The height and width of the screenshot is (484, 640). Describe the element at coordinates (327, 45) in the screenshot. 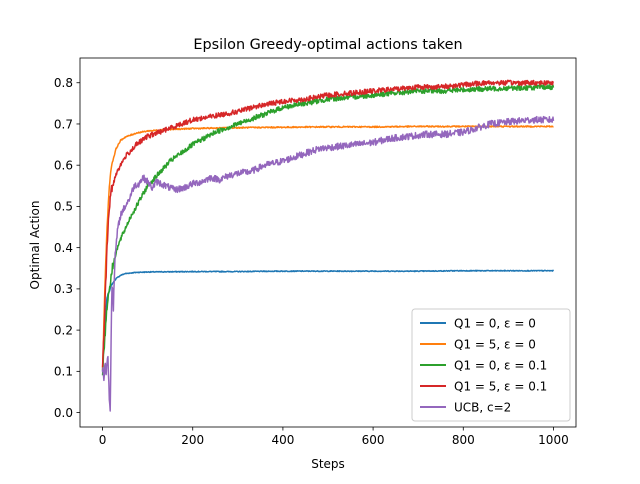

I see `chart-title: Epsilon Greedy-optimal actions taken` at that location.